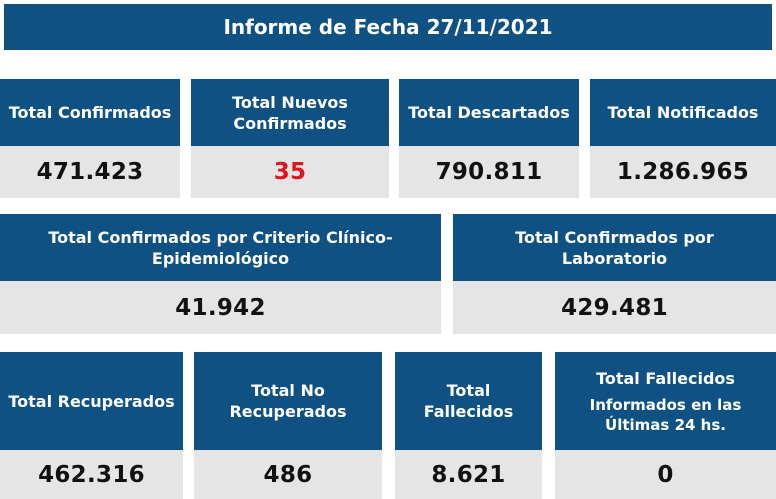 The image size is (776, 499). I want to click on total-fallecidos-value: 8.621, so click(468, 474).